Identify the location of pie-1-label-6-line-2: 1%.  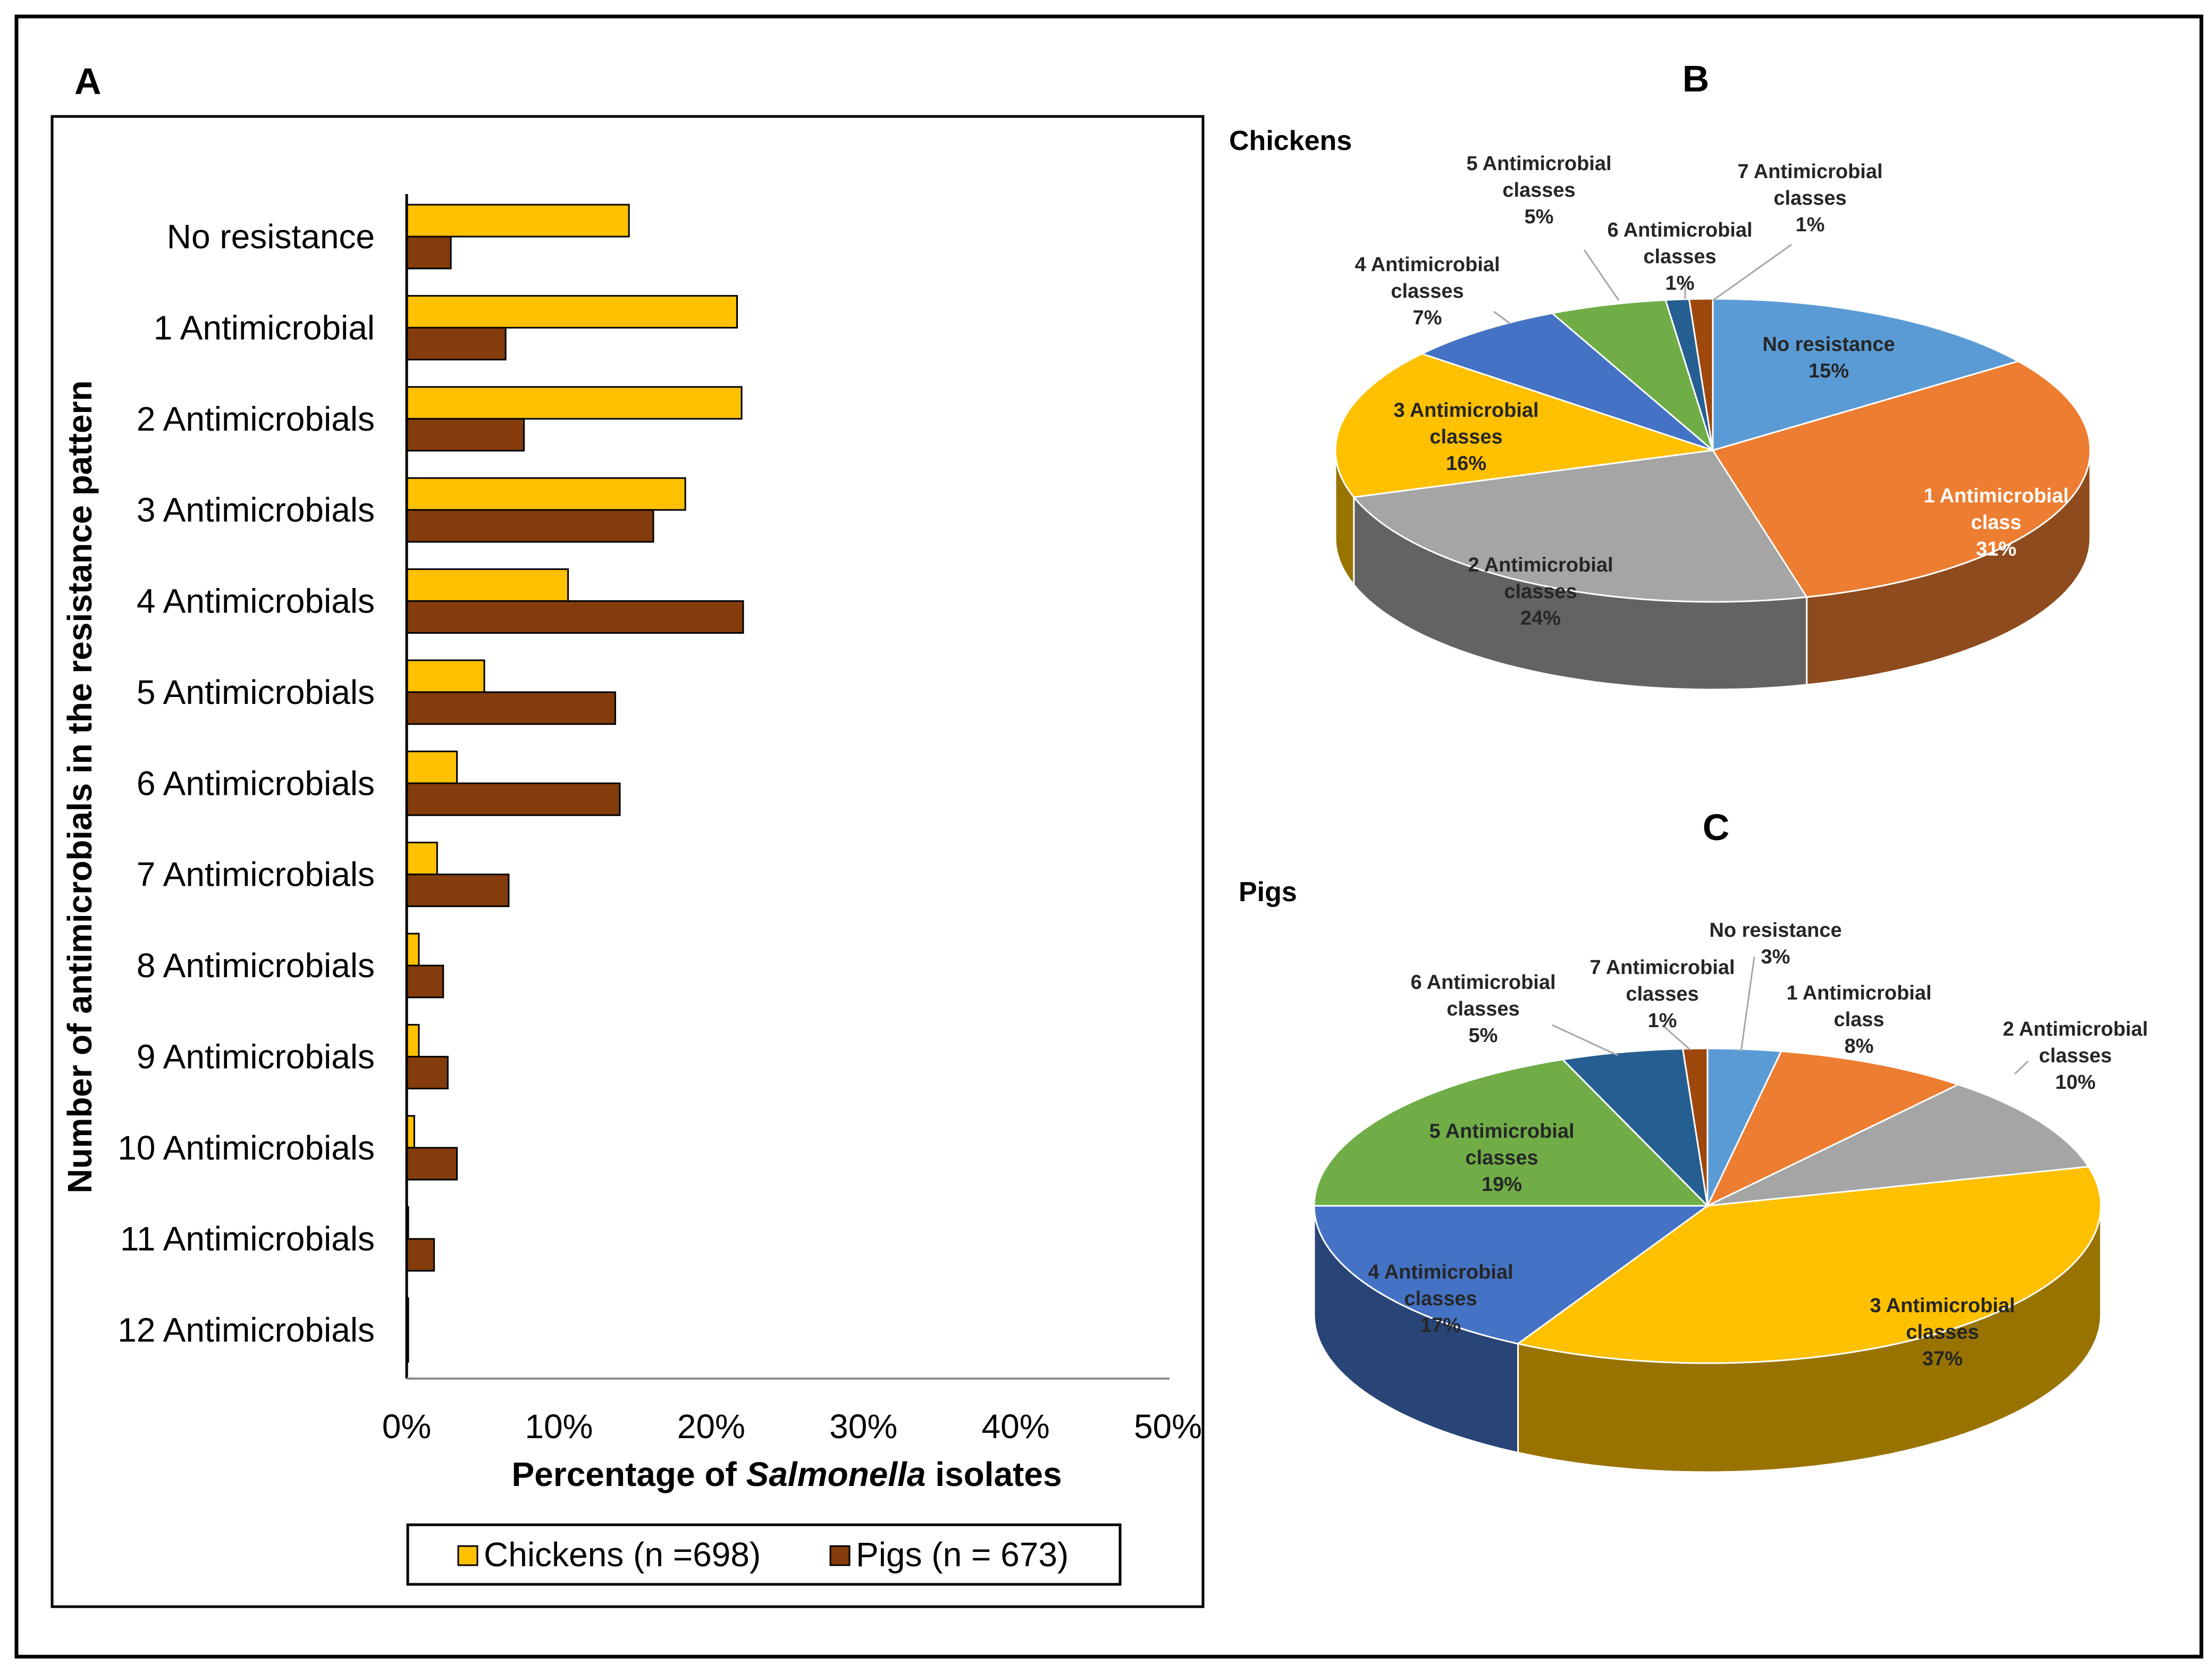
(1680, 283).